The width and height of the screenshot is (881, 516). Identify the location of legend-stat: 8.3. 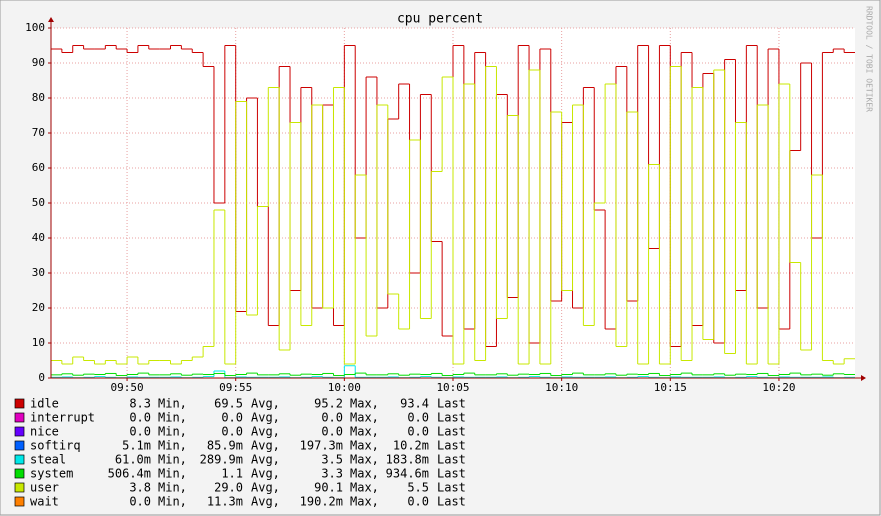
(140, 404).